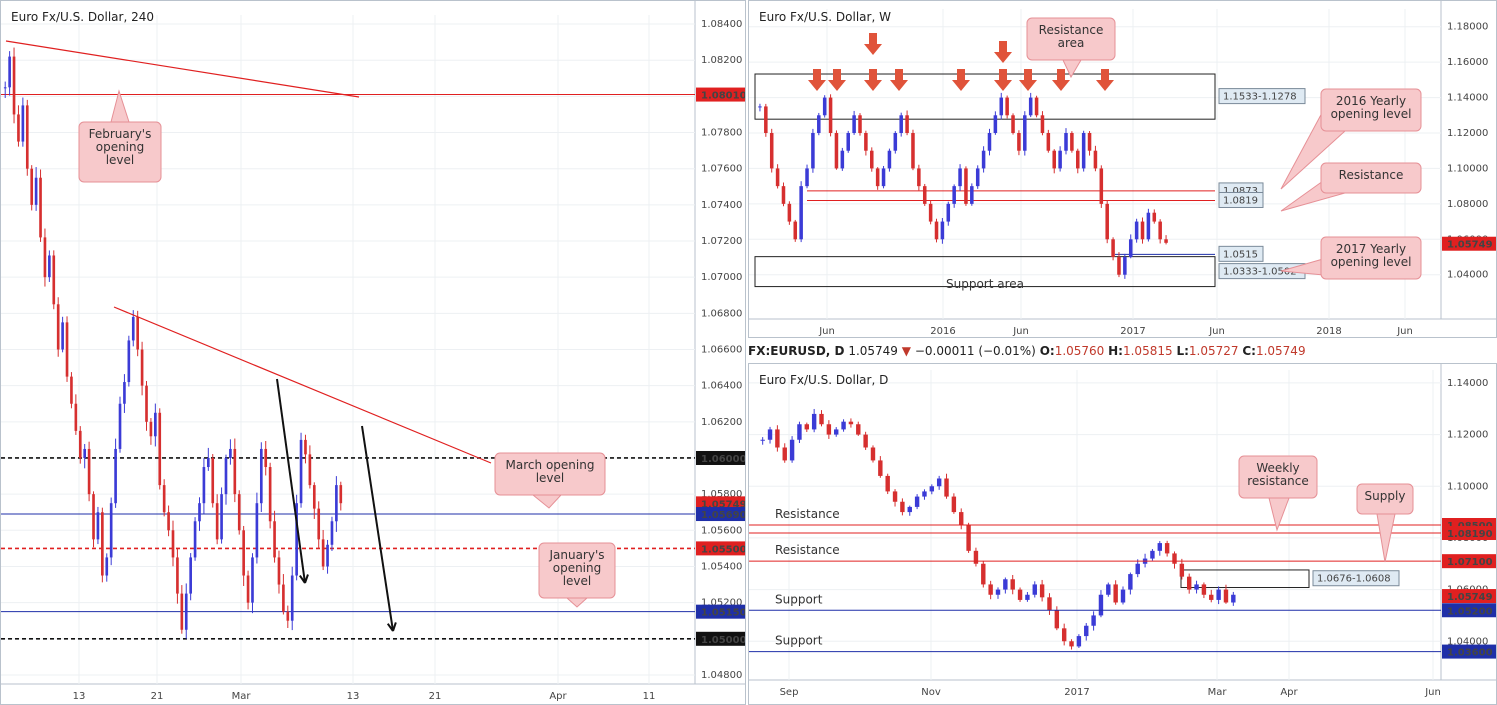  Describe the element at coordinates (1467, 98) in the screenshot. I see `y-tick-label: 1.14000` at that location.